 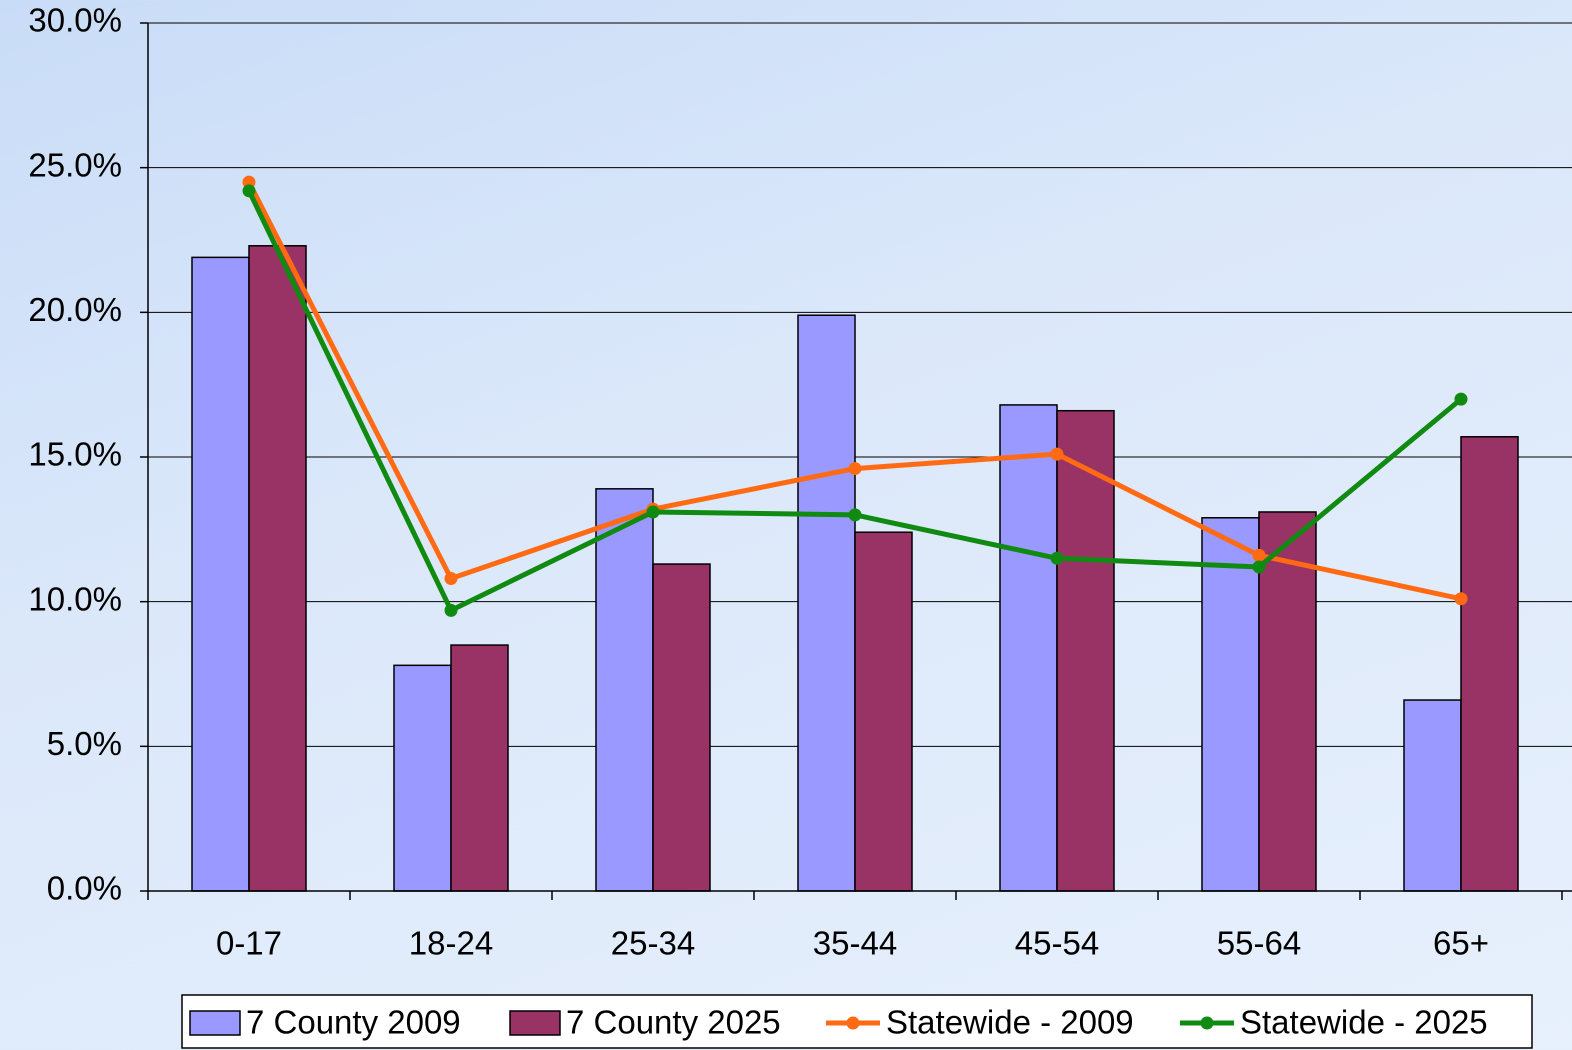 I want to click on x-tick-label: 35-44, so click(x=855, y=943).